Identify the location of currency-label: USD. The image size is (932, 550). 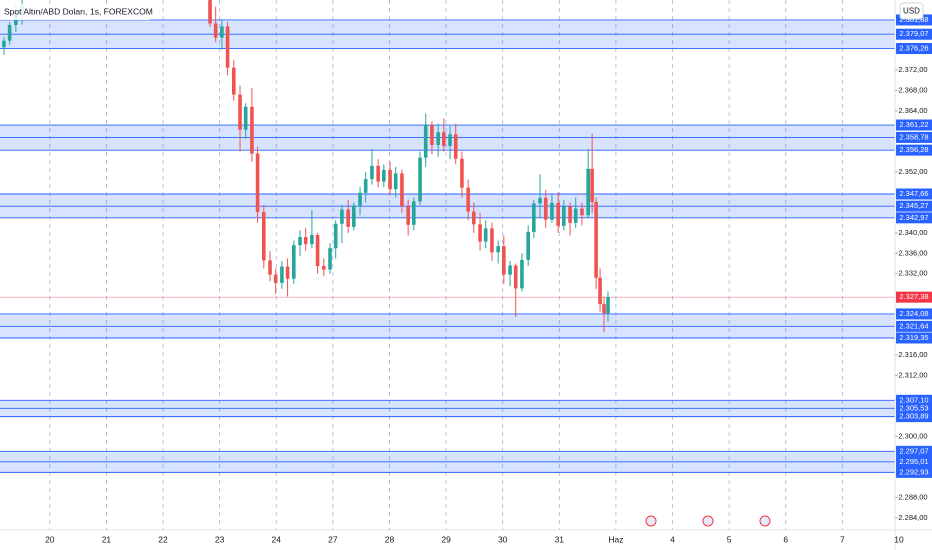
(911, 11).